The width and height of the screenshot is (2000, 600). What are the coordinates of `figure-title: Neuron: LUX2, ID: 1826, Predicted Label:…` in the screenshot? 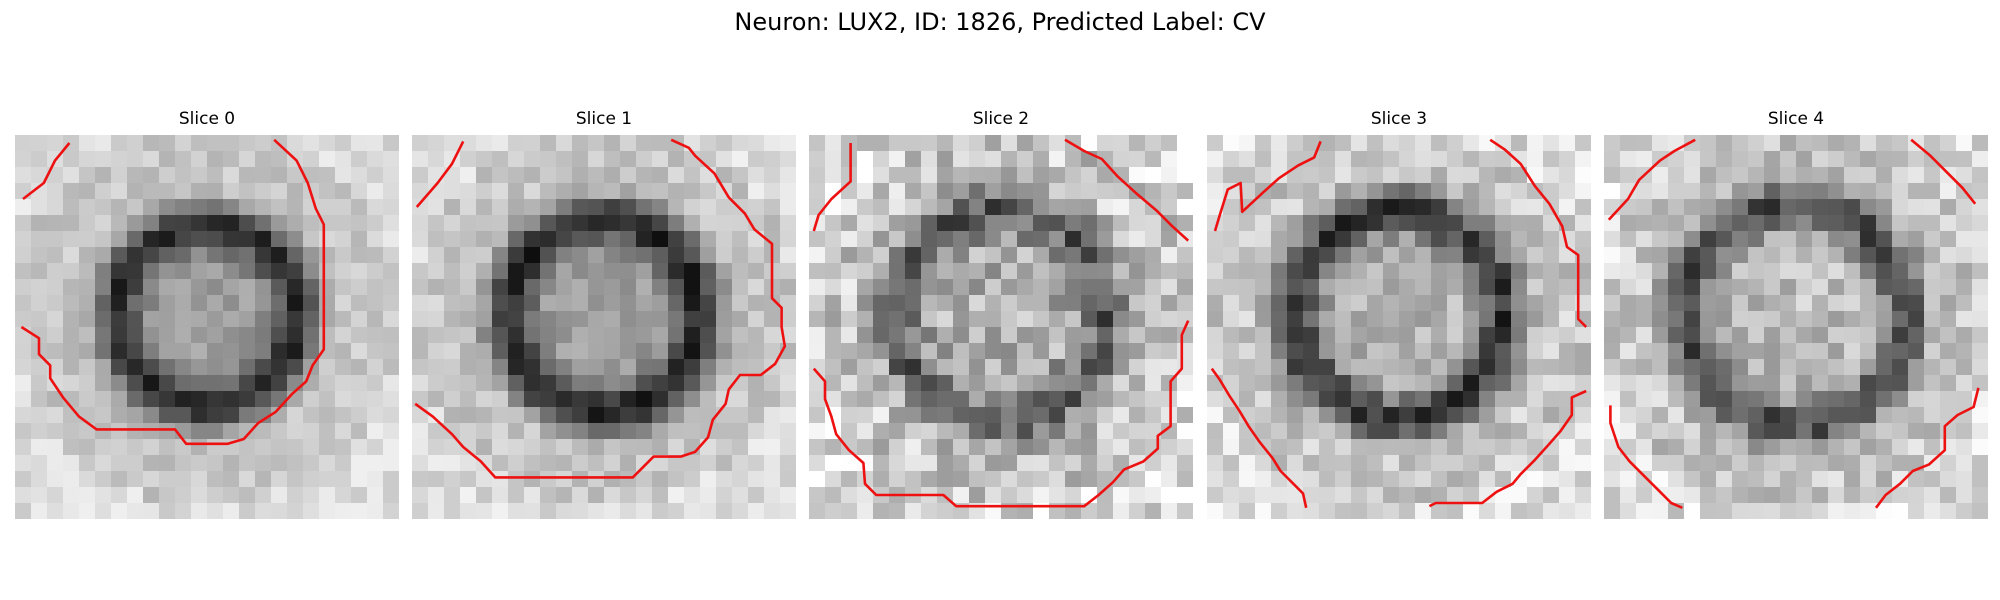 It's located at (1000, 22).